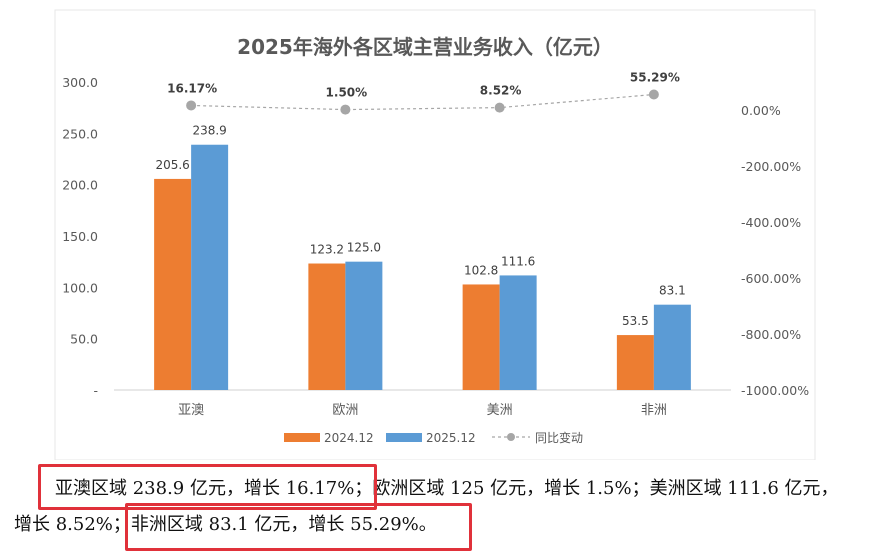  I want to click on caption-line-2: 增长 8.52%；非洲区域 83.1 亿元，增长 55.29%。, so click(225, 524).